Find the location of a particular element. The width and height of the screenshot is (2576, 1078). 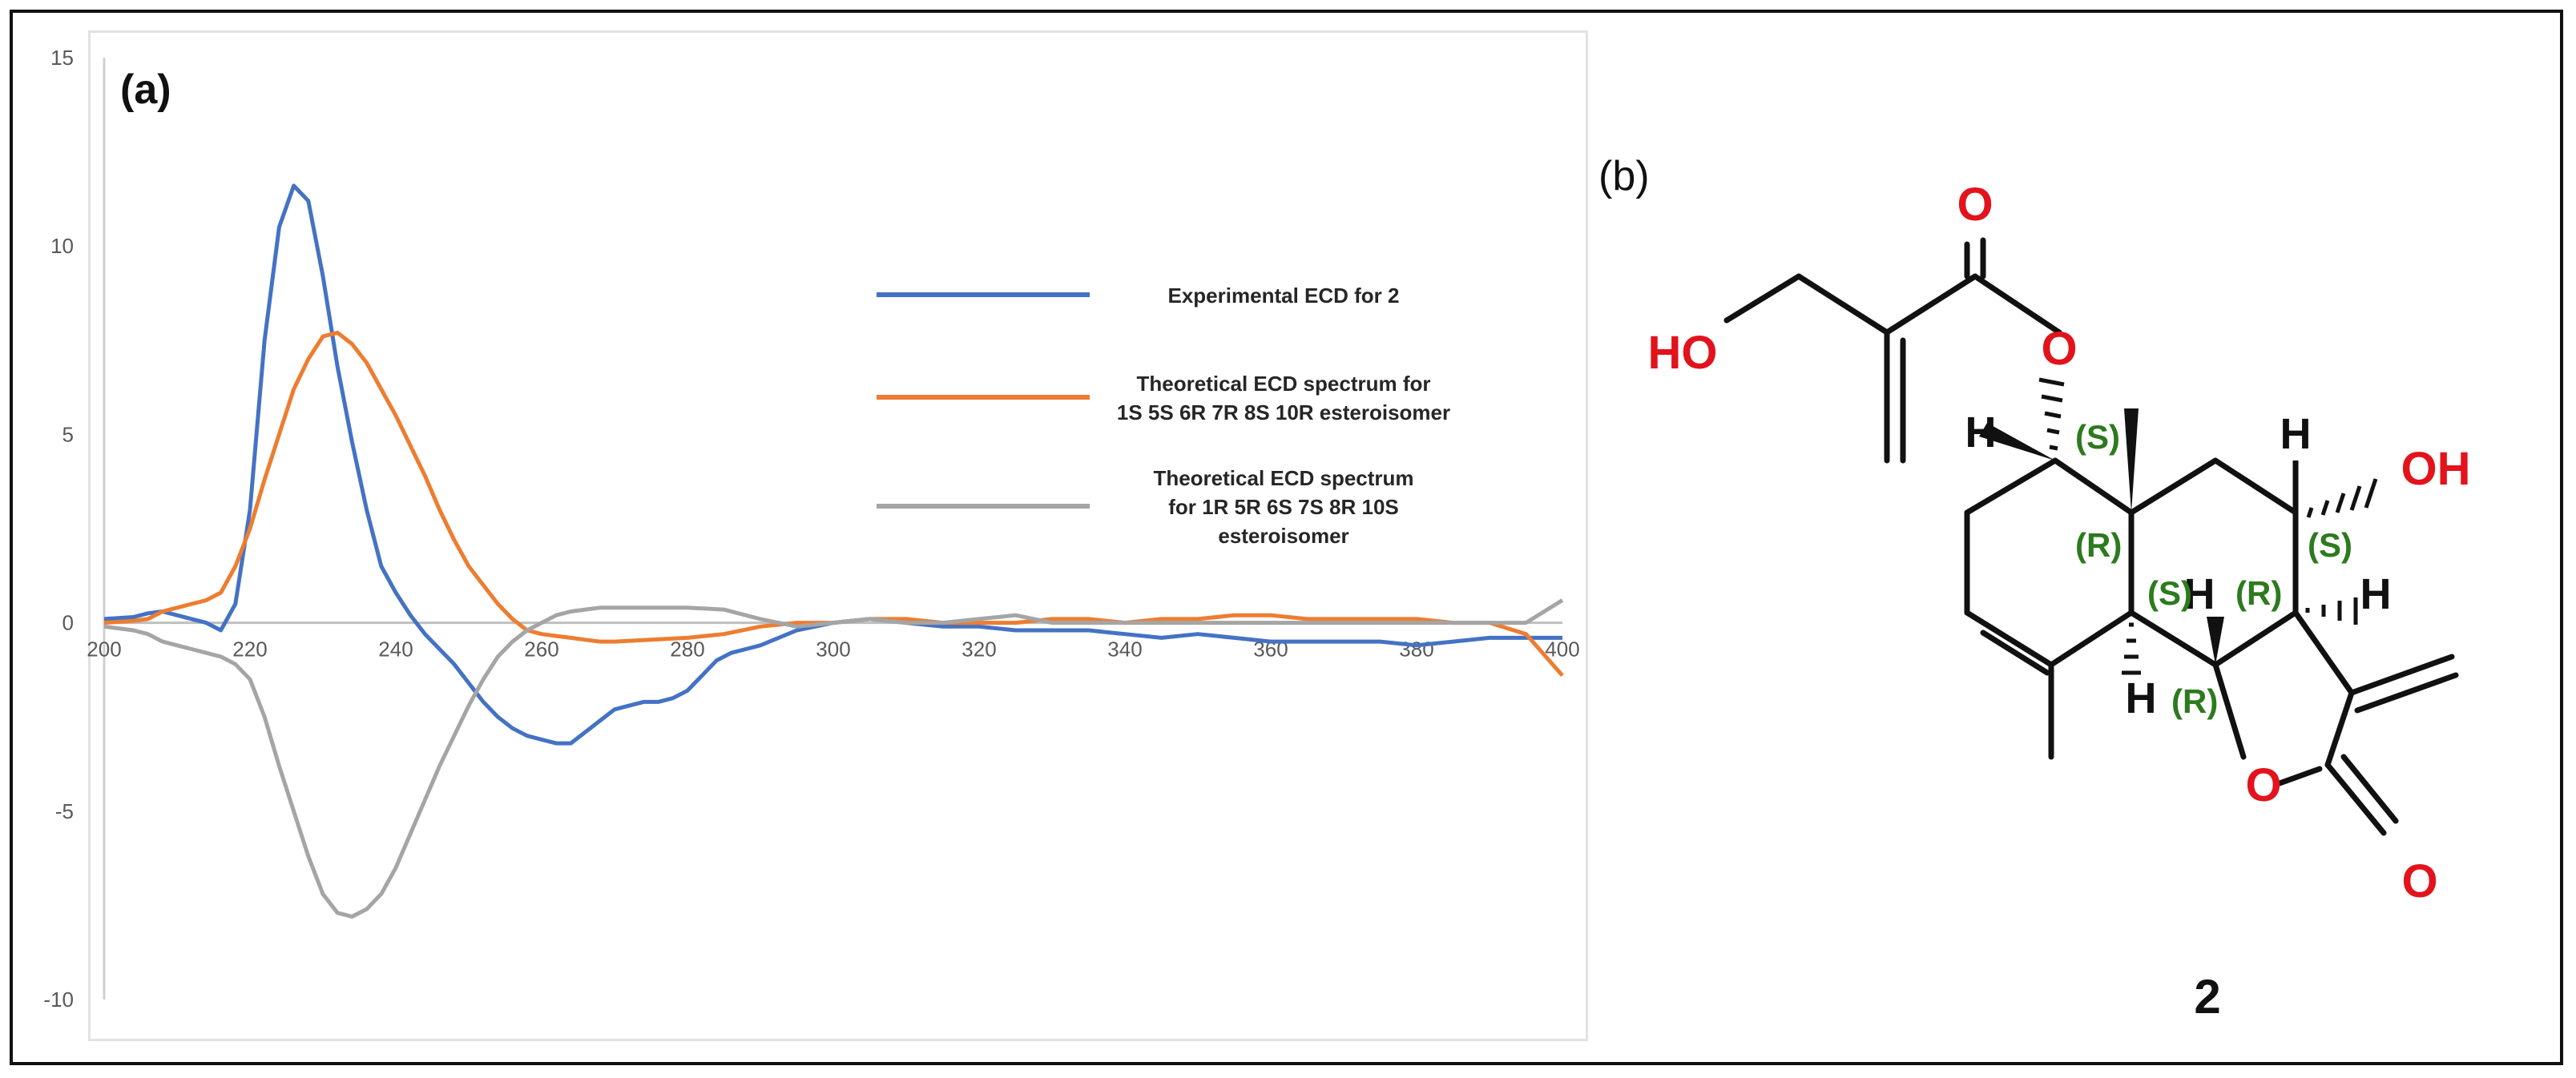

bond-c-o-ester is located at coordinates (2017, 304).